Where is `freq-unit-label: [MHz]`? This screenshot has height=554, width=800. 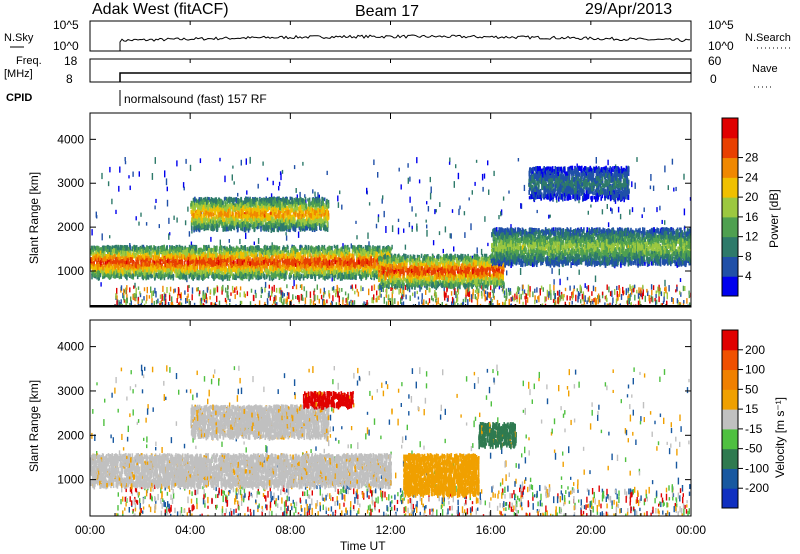
freq-unit-label: [MHz] is located at coordinates (18, 74).